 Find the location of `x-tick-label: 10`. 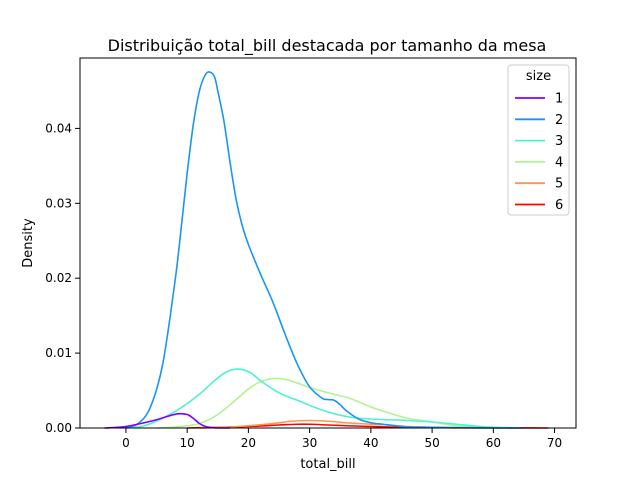

x-tick-label: 10 is located at coordinates (187, 443).